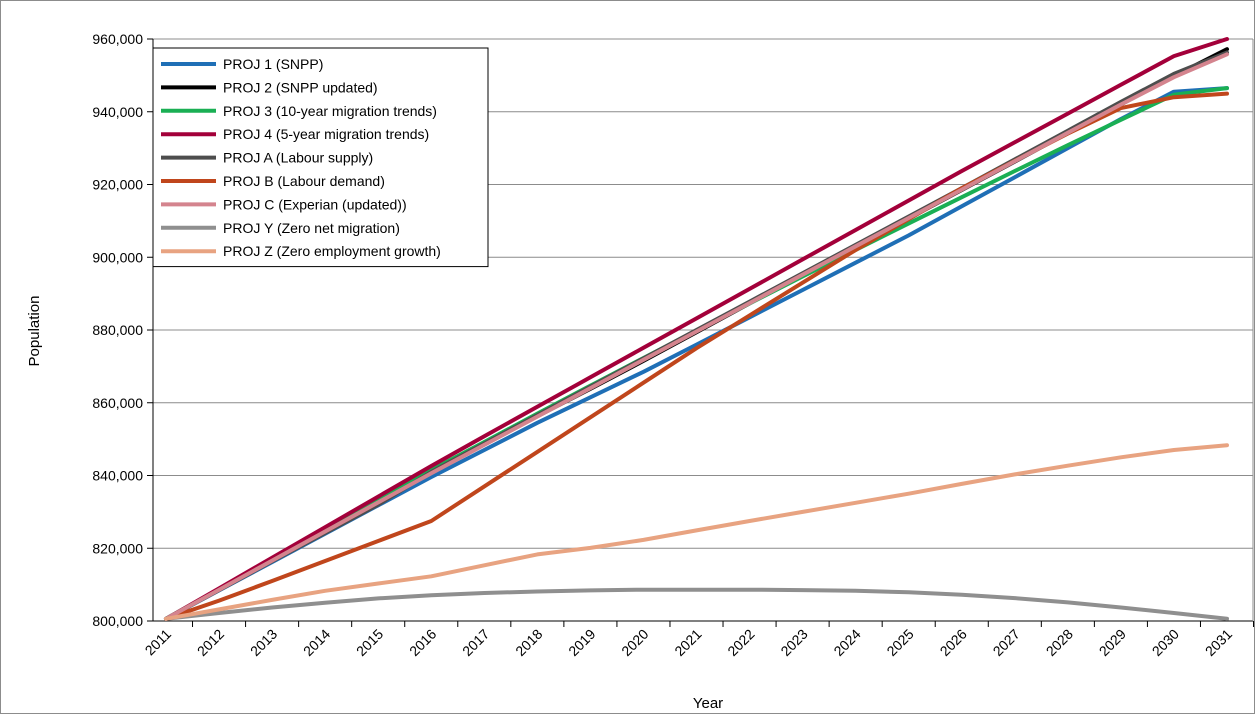  What do you see at coordinates (315, 204) in the screenshot?
I see `legend-label: PROJ C (Experian (updated))` at bounding box center [315, 204].